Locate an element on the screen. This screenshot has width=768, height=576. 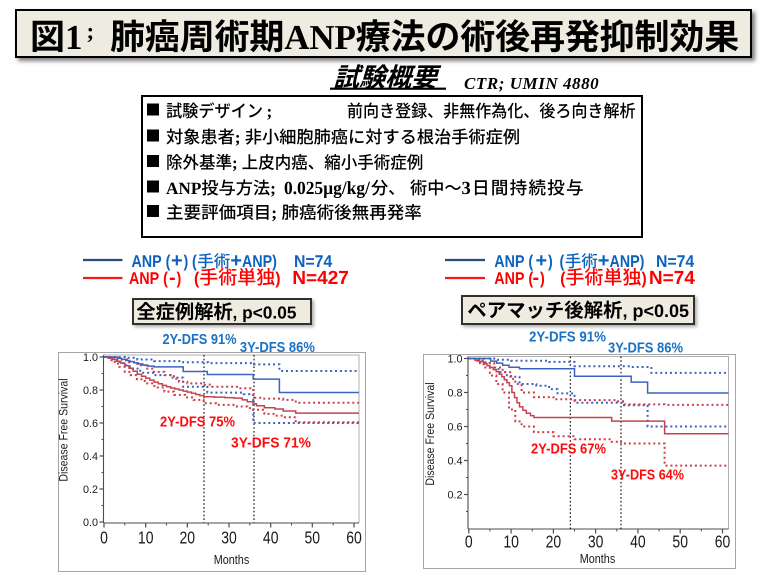
svg-text: 2Y-DFS 67% is located at coordinates (568, 450).